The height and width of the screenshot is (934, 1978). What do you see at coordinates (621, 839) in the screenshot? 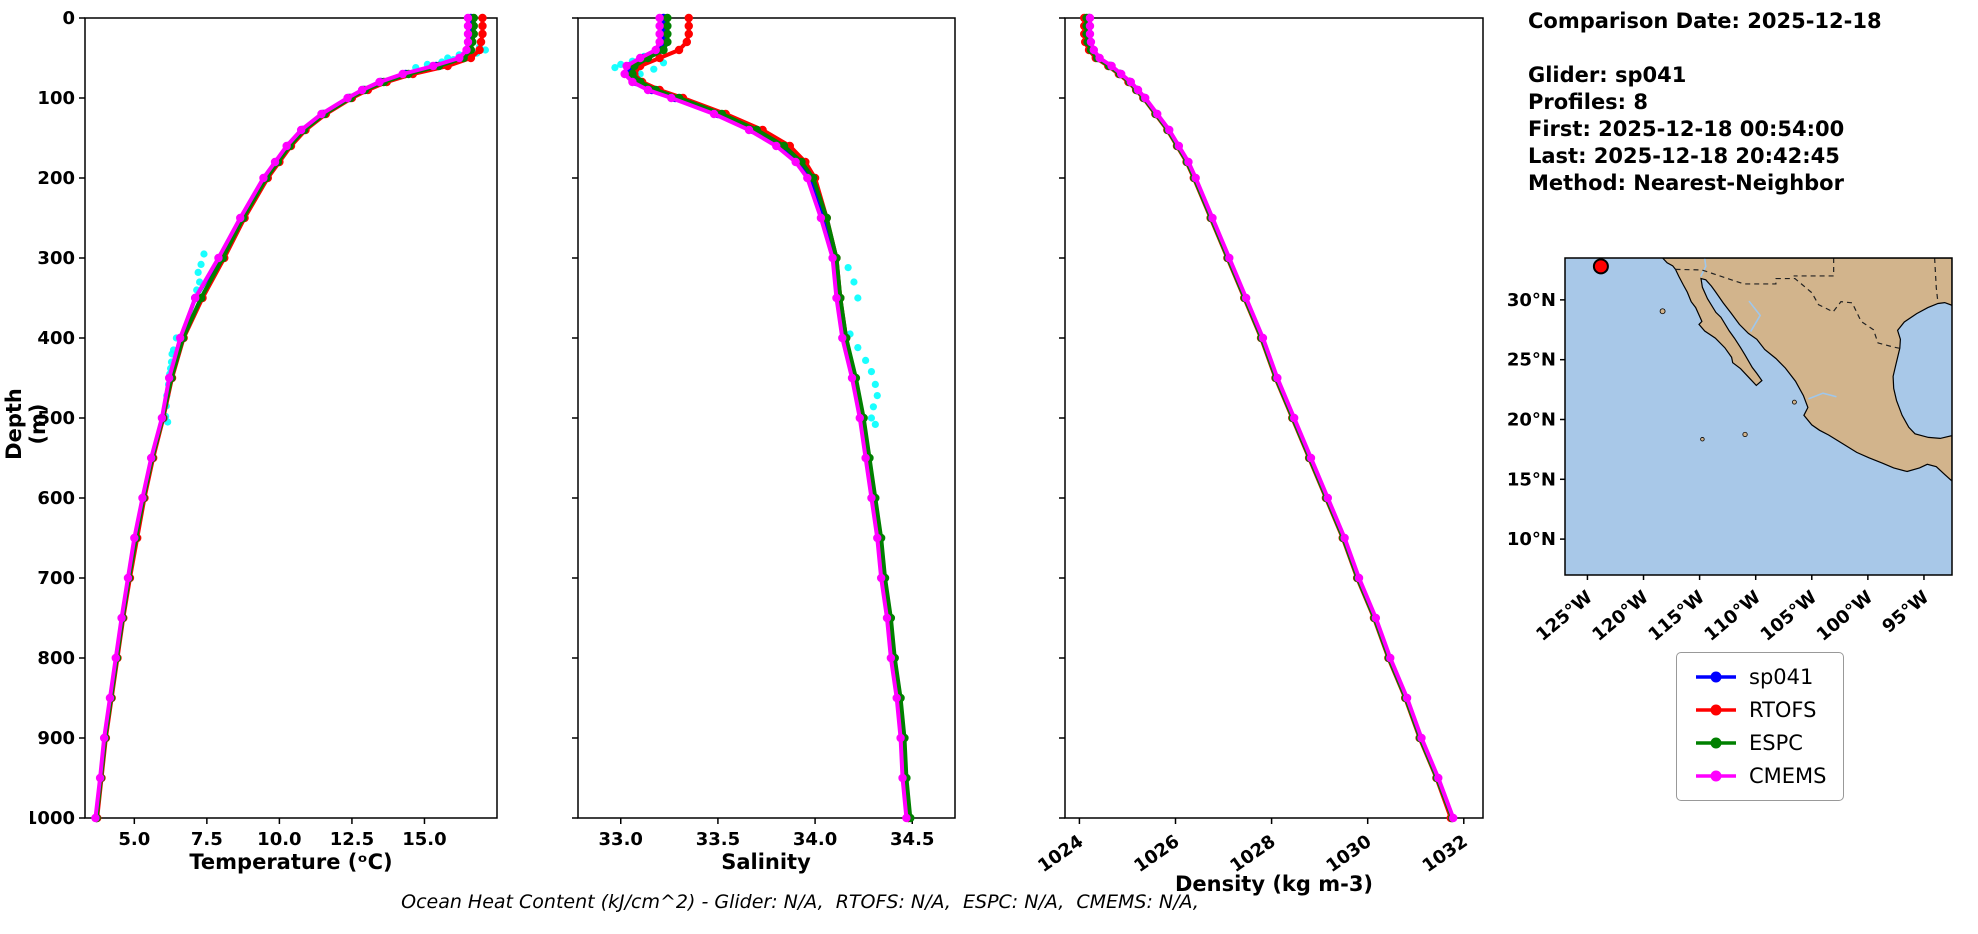
I see `x-tick-label: 33.0` at bounding box center [621, 839].